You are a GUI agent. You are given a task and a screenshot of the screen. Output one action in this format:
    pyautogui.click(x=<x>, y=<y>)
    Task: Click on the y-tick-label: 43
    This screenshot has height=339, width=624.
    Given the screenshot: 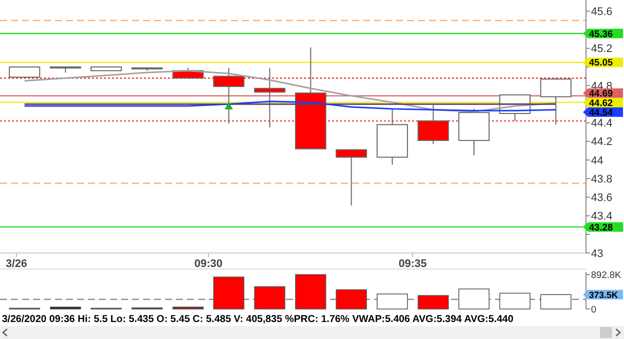 What is the action you would take?
    pyautogui.click(x=597, y=254)
    